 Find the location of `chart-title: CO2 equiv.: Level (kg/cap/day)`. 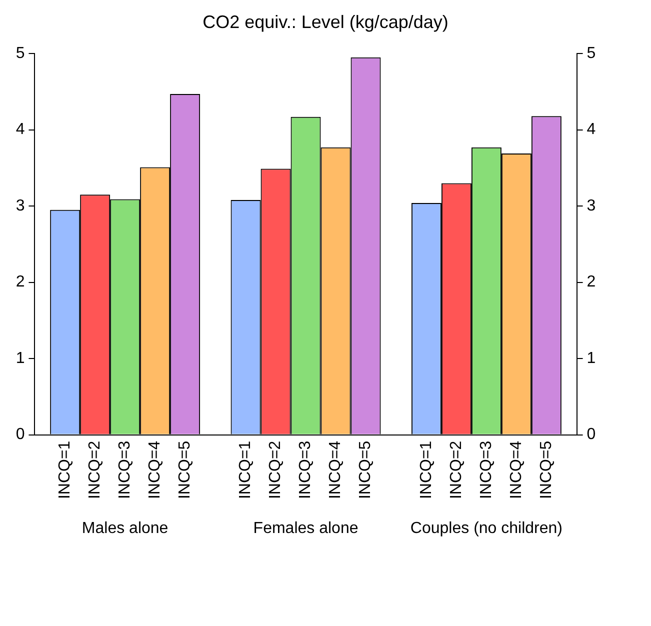

chart-title: CO2 equiv.: Level (kg/cap/day) is located at coordinates (325, 22).